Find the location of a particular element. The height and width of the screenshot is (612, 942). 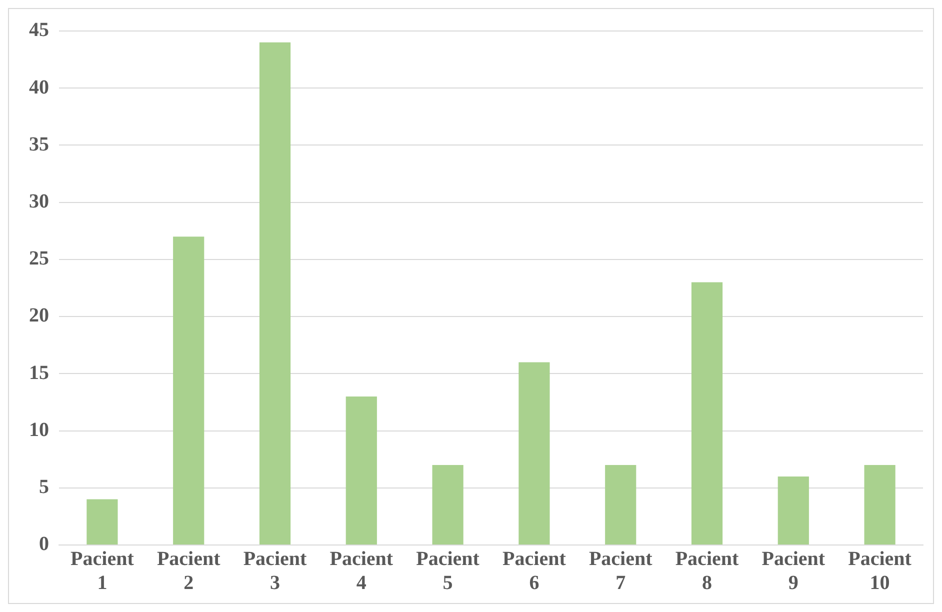

y-tick-label: 0 is located at coordinates (44, 544).